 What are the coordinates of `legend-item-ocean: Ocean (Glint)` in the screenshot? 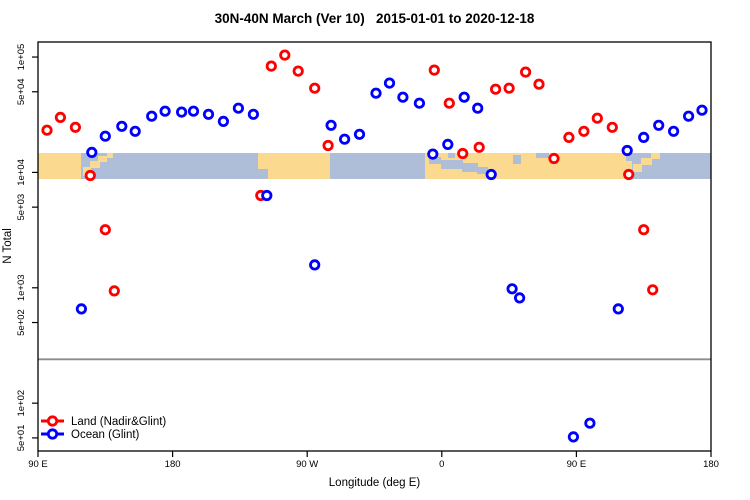 It's located at (90, 434).